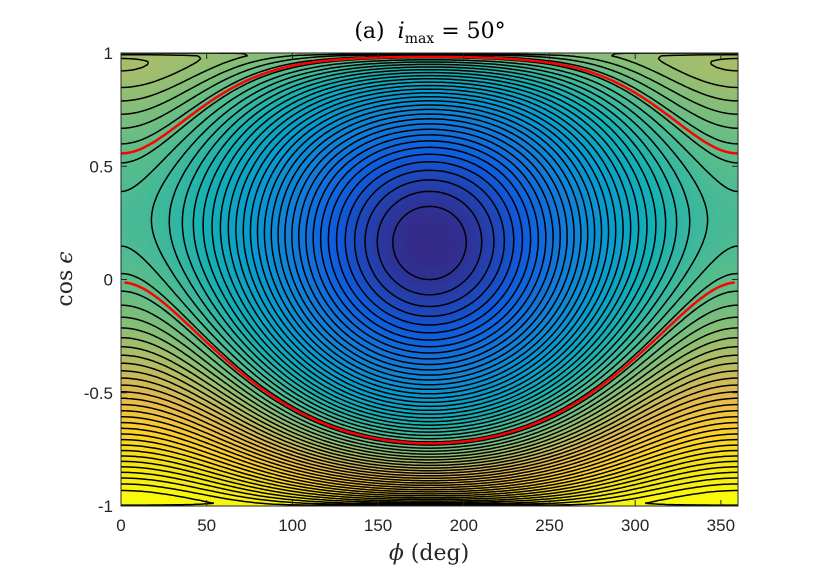 The width and height of the screenshot is (830, 587). I want to click on x-tick-label: 200, so click(464, 525).